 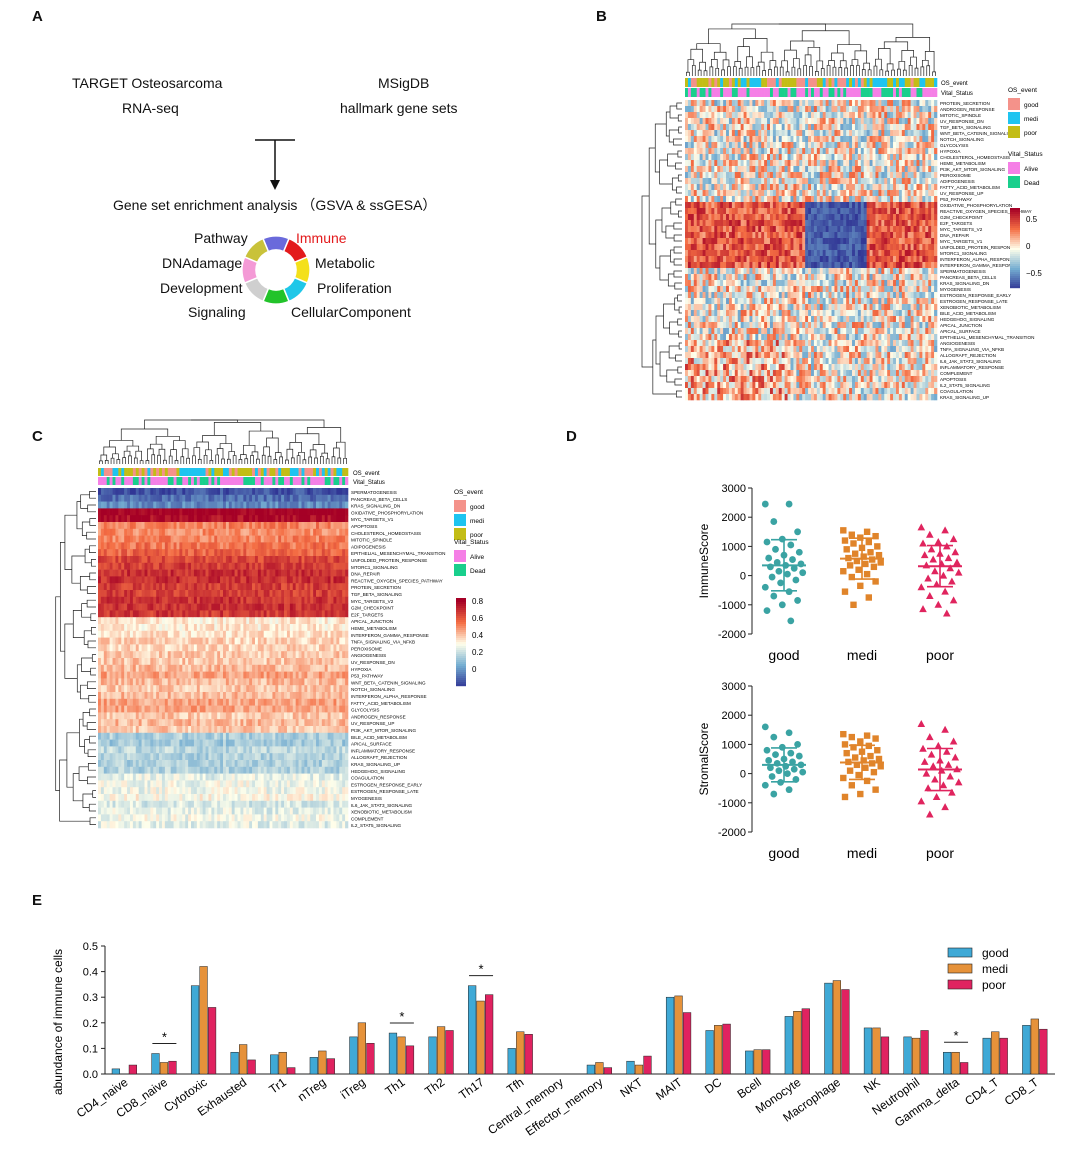 I want to click on bar-good-Tr1, so click(x=274, y=1064).